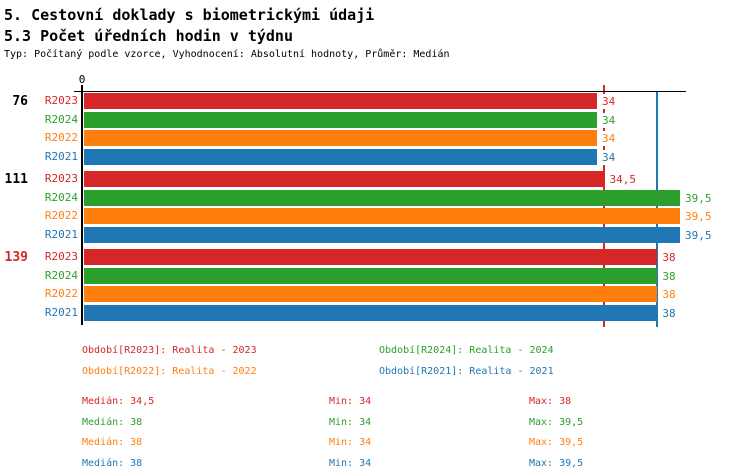  What do you see at coordinates (169, 371) in the screenshot?
I see `legend-item: Období[R2022]: Realita - 2022` at bounding box center [169, 371].